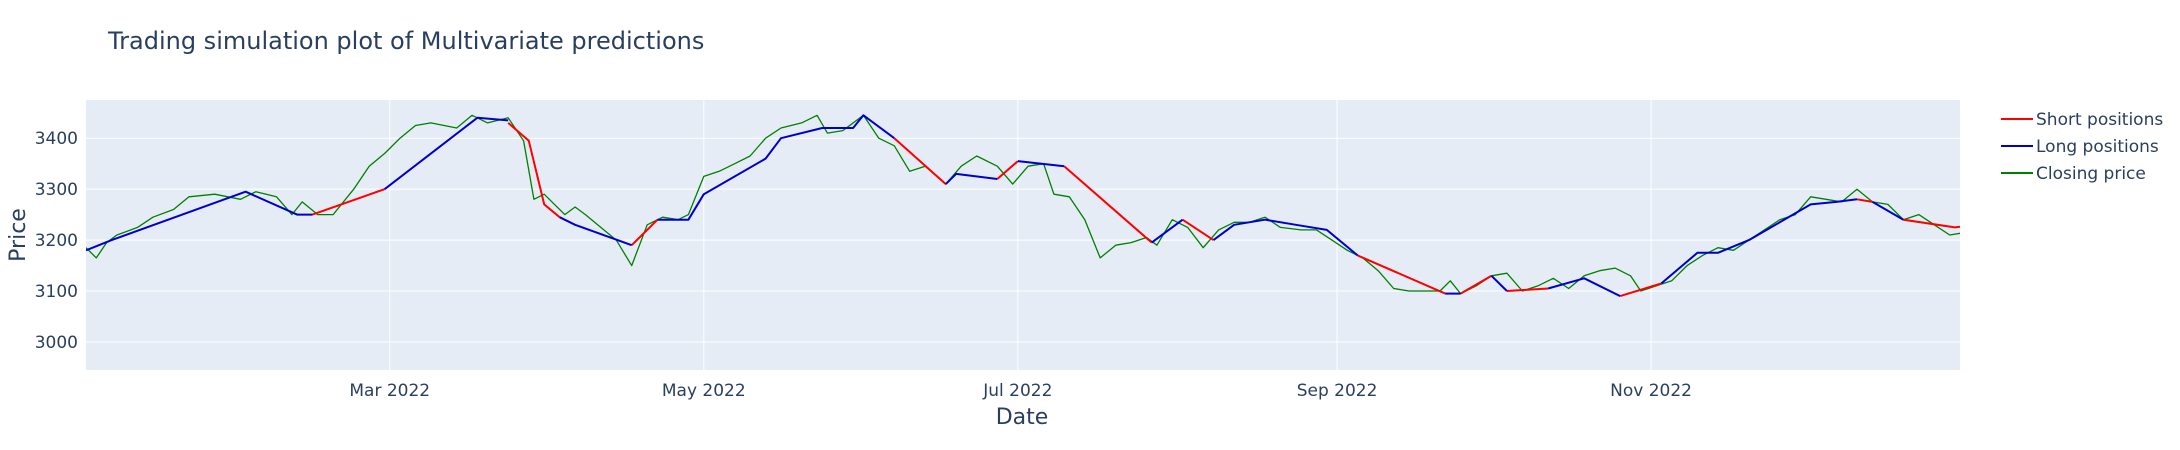  Describe the element at coordinates (56, 292) in the screenshot. I see `y-tick-label: 3100` at that location.